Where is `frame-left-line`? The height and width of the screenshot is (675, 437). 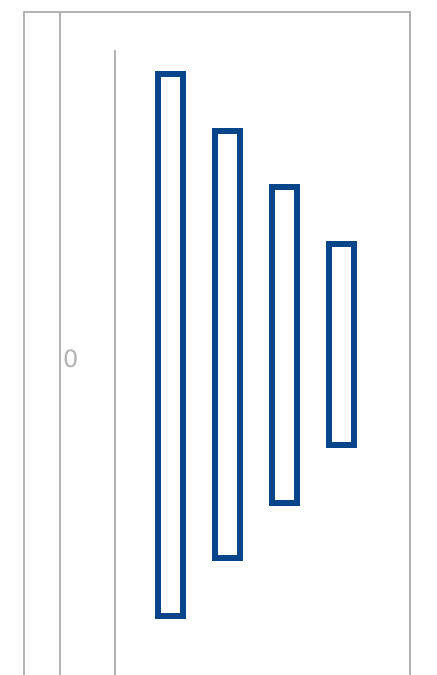 frame-left-line is located at coordinates (24, 343).